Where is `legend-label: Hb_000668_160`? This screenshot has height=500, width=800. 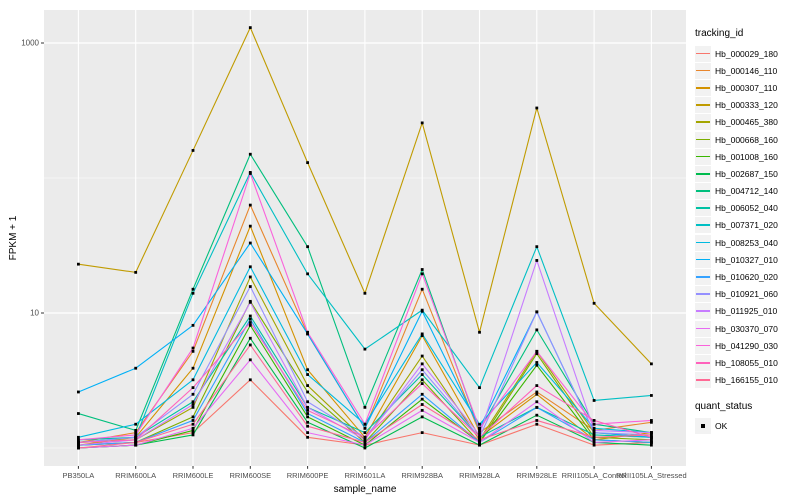
legend-label: Hb_000668_160 is located at coordinates (746, 139).